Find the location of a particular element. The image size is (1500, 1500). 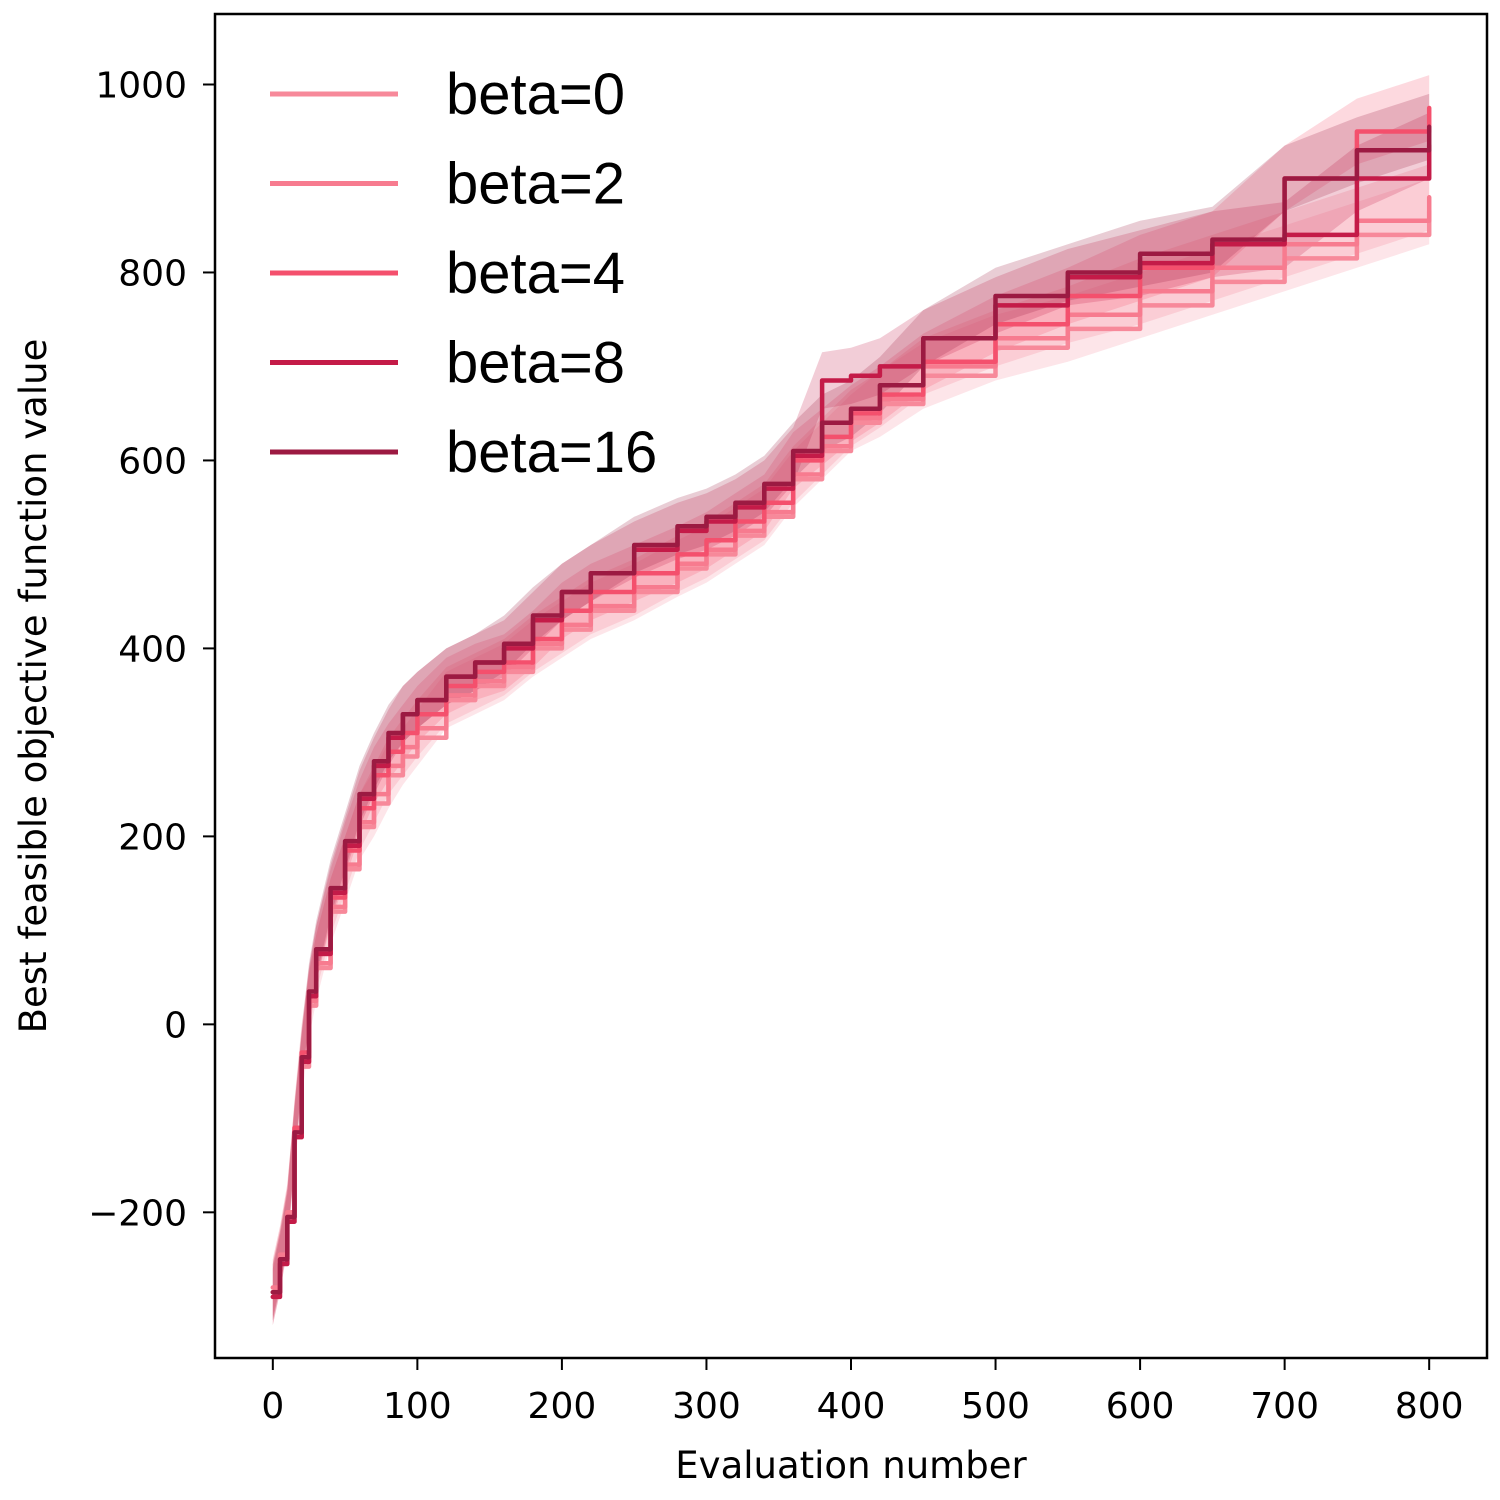

x-tick-label: 800 is located at coordinates (1429, 1406).